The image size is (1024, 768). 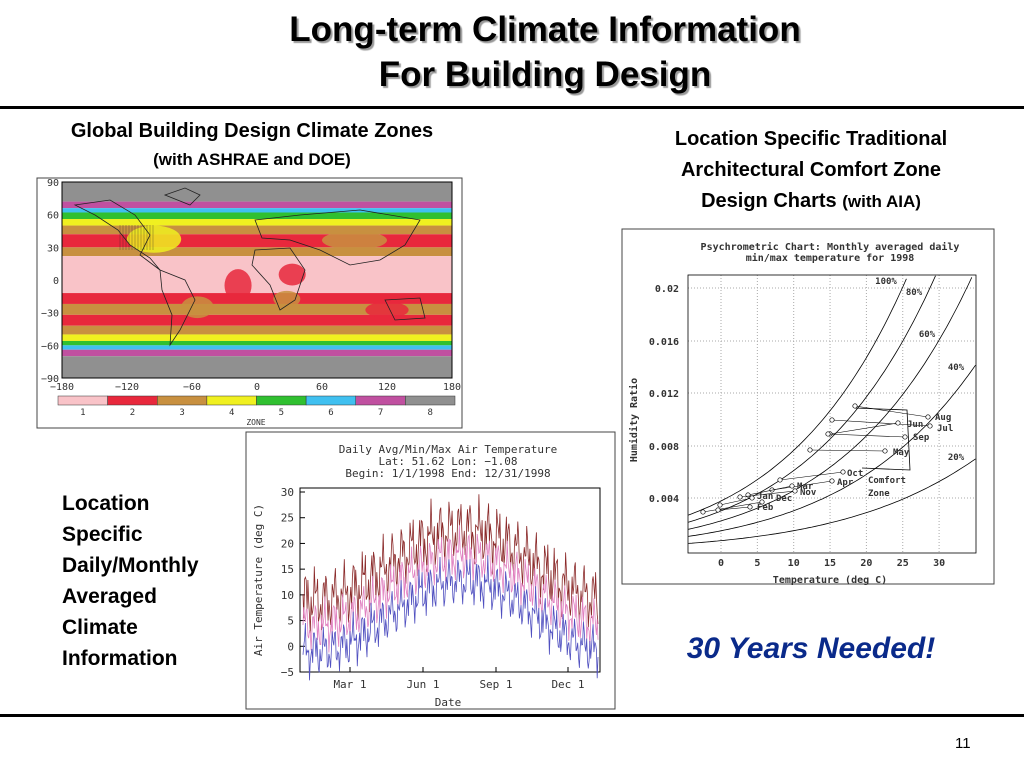 What do you see at coordinates (963, 743) in the screenshot?
I see `page-number: 11` at bounding box center [963, 743].